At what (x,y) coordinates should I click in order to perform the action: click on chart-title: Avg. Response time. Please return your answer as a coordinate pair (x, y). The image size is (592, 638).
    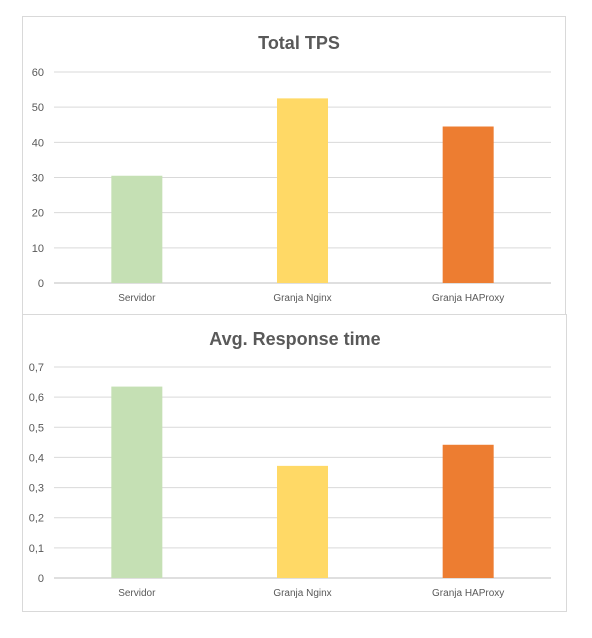
    Looking at the image, I should click on (294, 339).